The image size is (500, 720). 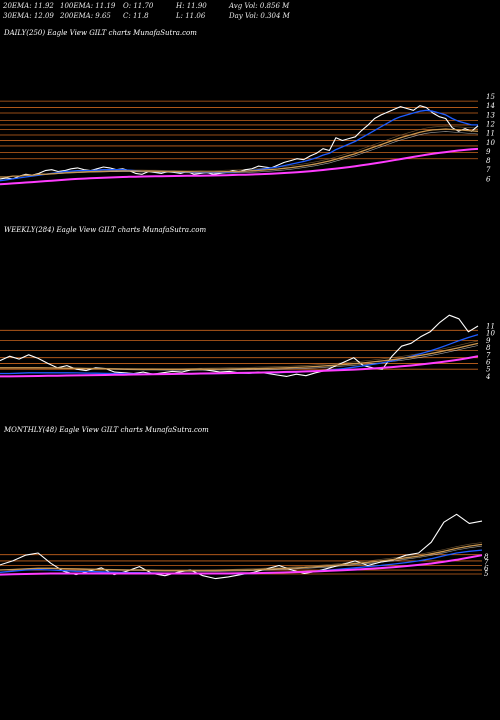 What do you see at coordinates (191, 6) in the screenshot?
I see `stat-high: H: 11.90` at bounding box center [191, 6].